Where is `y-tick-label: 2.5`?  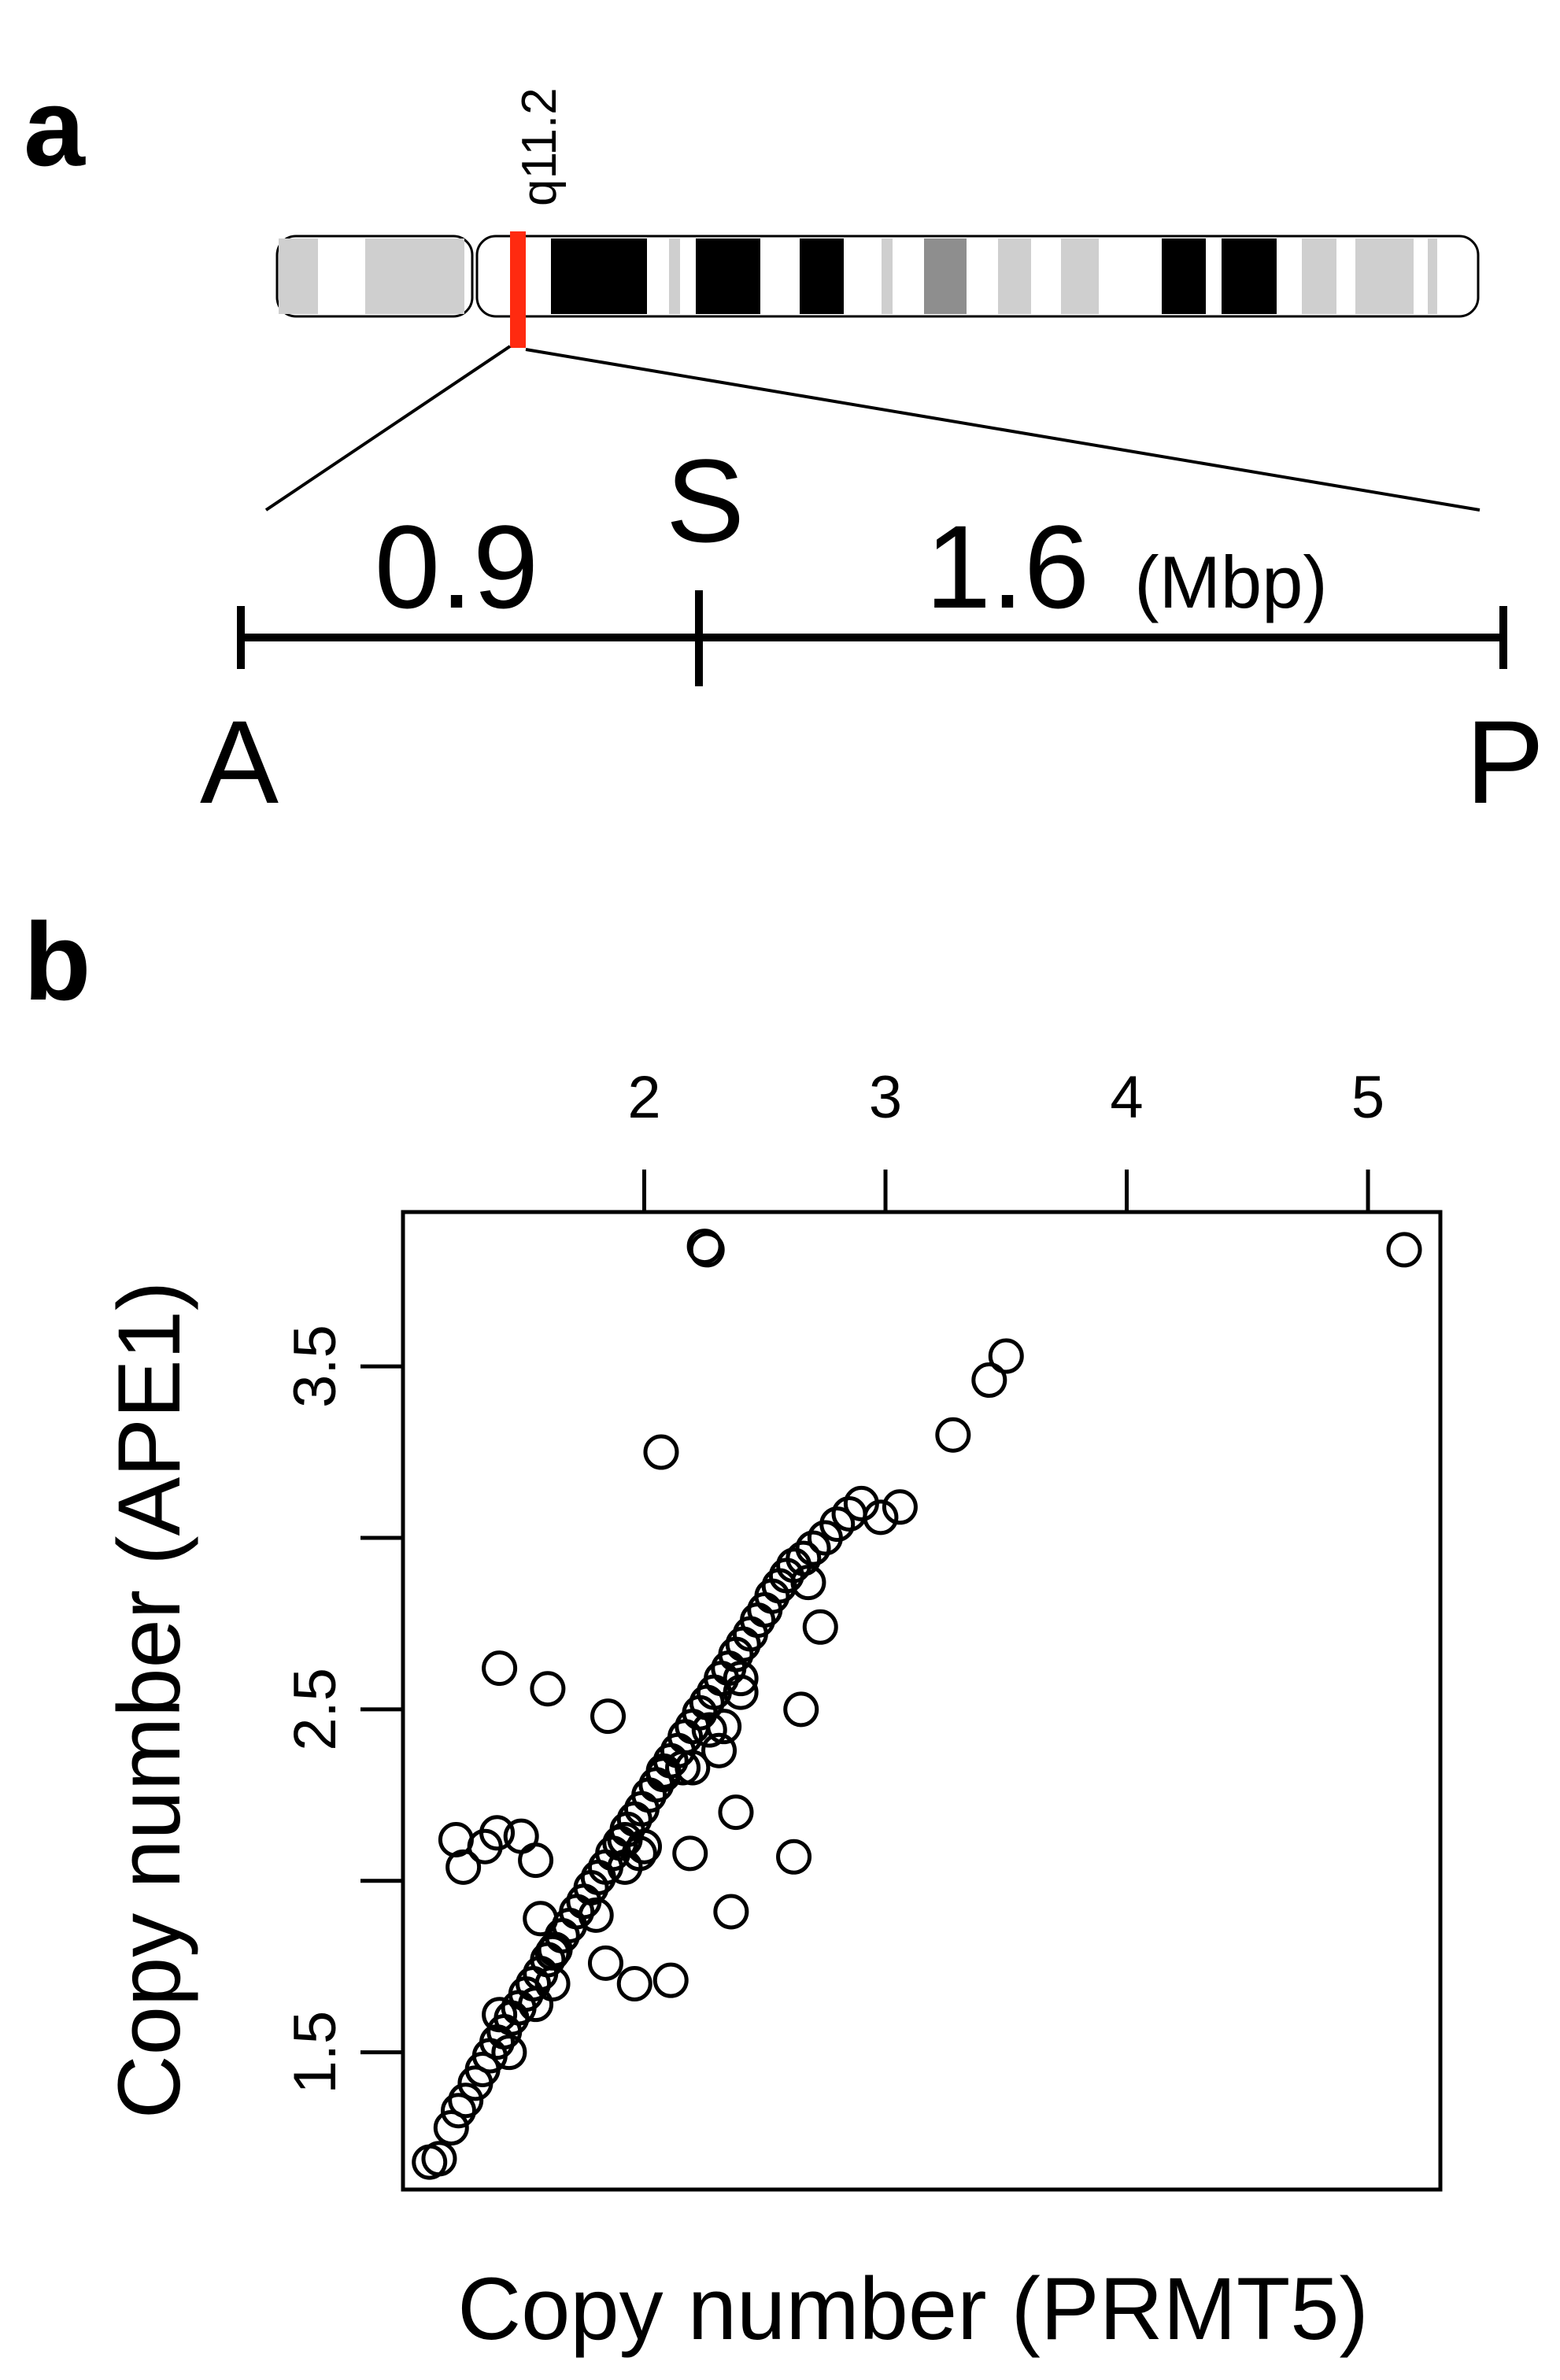
y-tick-label: 2.5 is located at coordinates (315, 1709).